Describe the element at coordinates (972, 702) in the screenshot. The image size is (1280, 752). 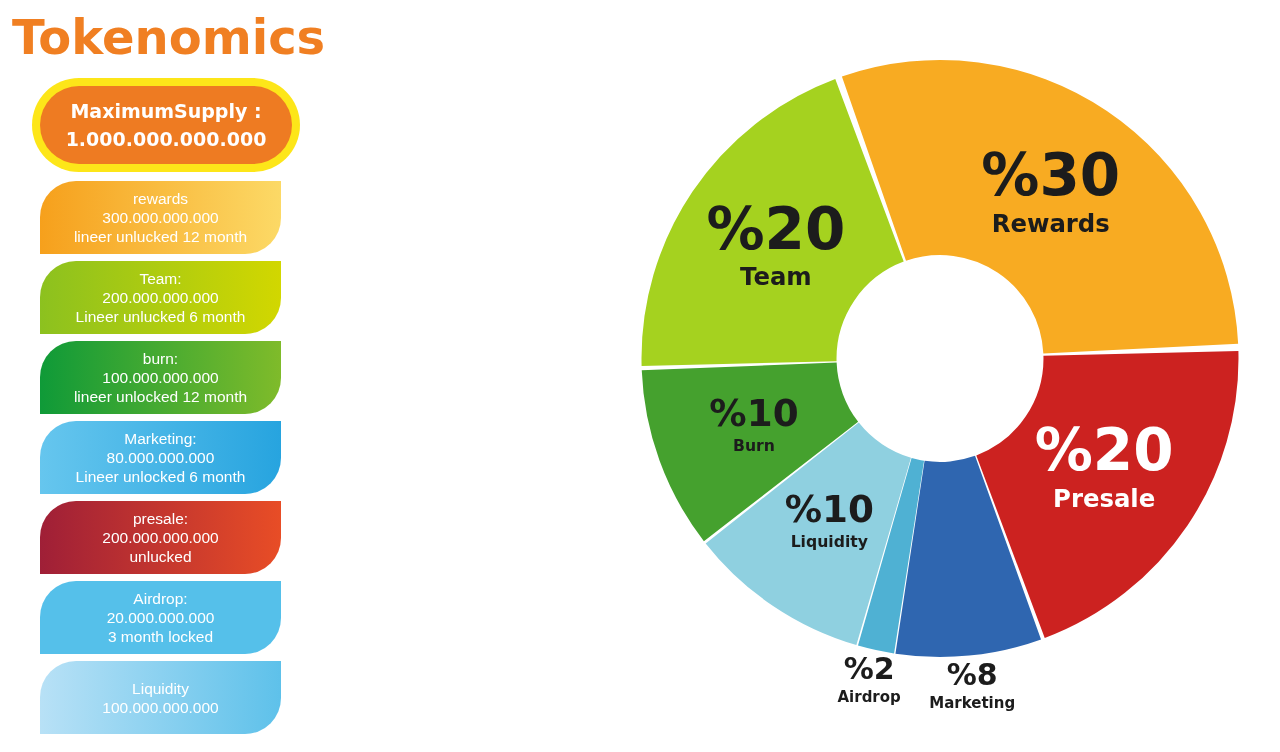
I see `slice-label: Marketing` at that location.